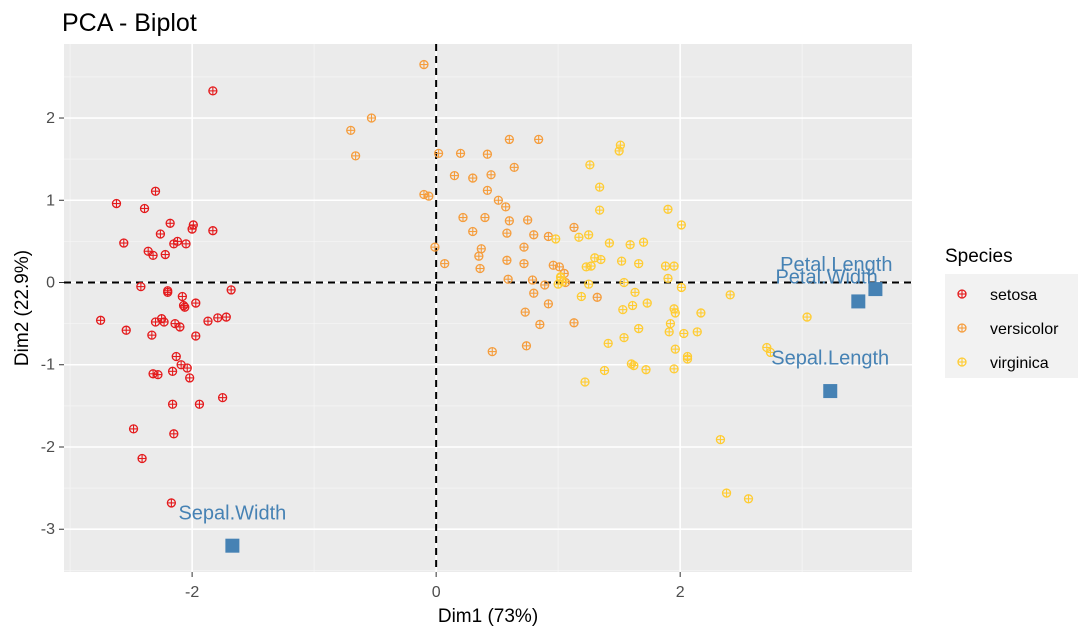  I want to click on y-tick-label: 0, so click(50, 283).